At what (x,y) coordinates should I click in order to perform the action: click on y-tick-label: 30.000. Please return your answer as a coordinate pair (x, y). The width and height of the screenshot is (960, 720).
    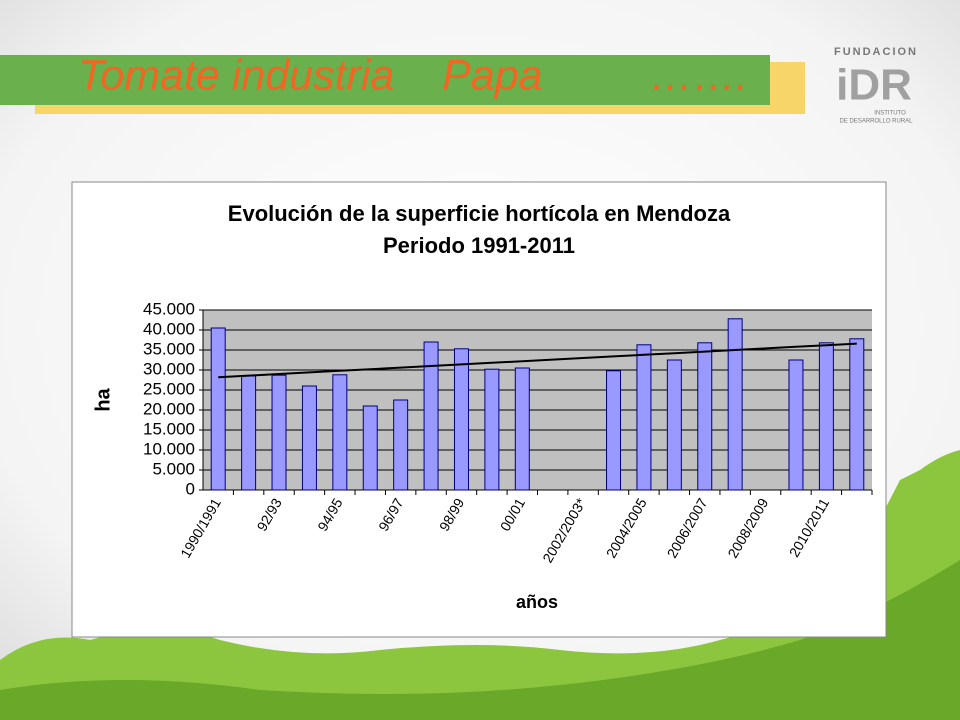
    Looking at the image, I should click on (169, 368).